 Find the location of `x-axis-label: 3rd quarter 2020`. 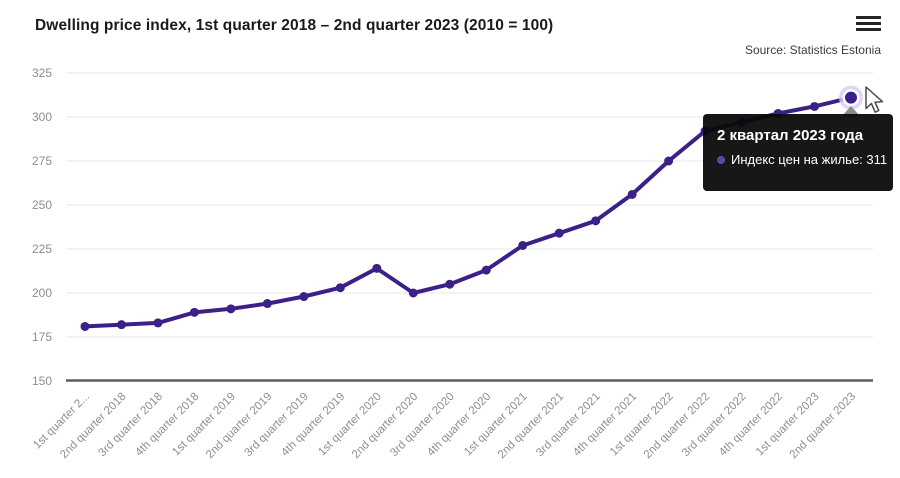

x-axis-label: 3rd quarter 2020 is located at coordinates (422, 425).